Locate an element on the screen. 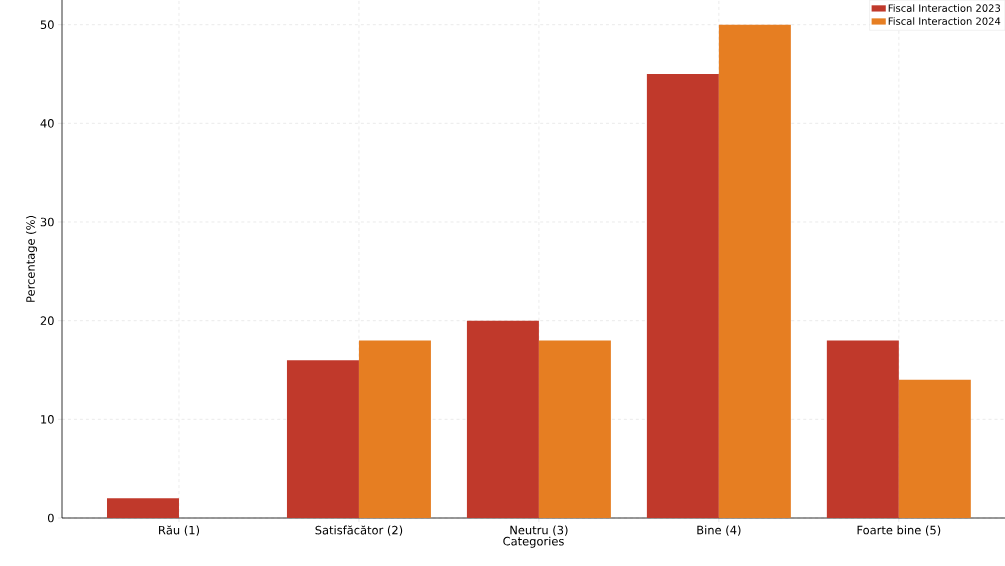 The height and width of the screenshot is (566, 1005). y-tick-label: 20 is located at coordinates (47, 320).